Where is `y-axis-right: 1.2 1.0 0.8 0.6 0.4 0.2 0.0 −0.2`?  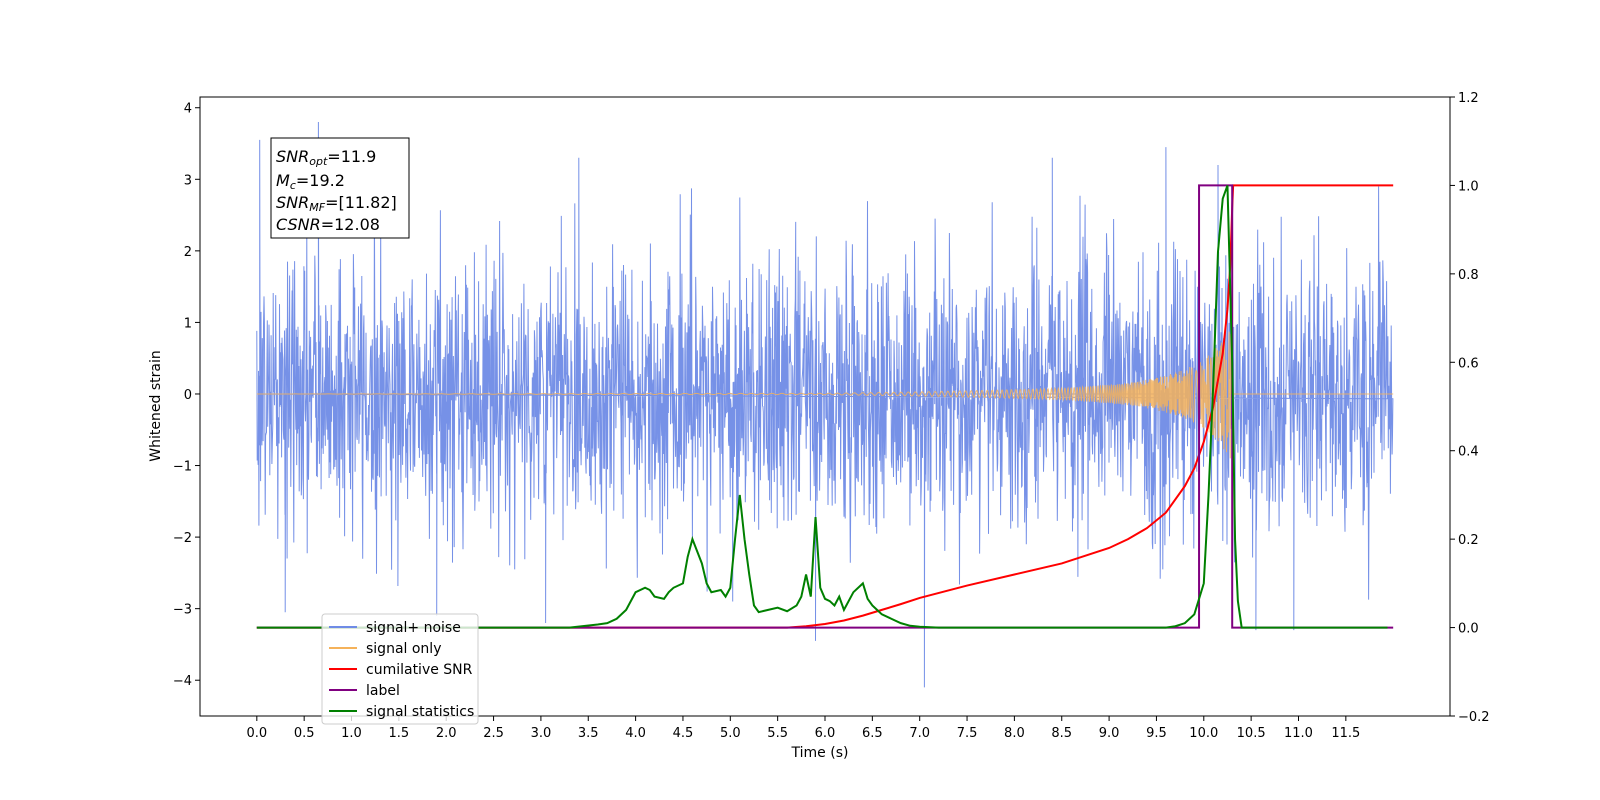 y-axis-right: 1.2 1.0 0.8 0.6 0.4 0.2 0.0 −0.2 is located at coordinates (1470, 408).